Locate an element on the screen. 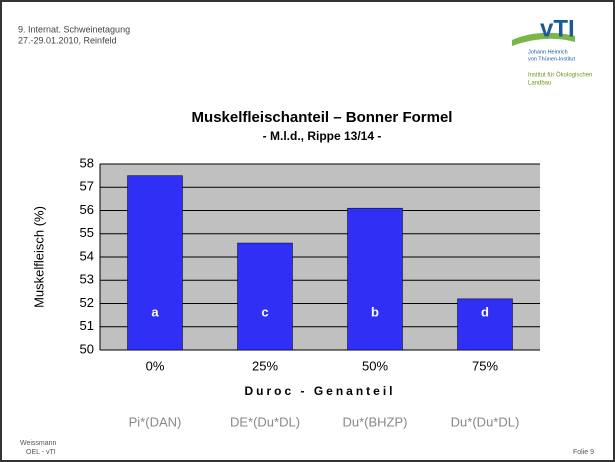 This screenshot has width=615, height=462. group-label: DE*(Du*DL) is located at coordinates (265, 421).